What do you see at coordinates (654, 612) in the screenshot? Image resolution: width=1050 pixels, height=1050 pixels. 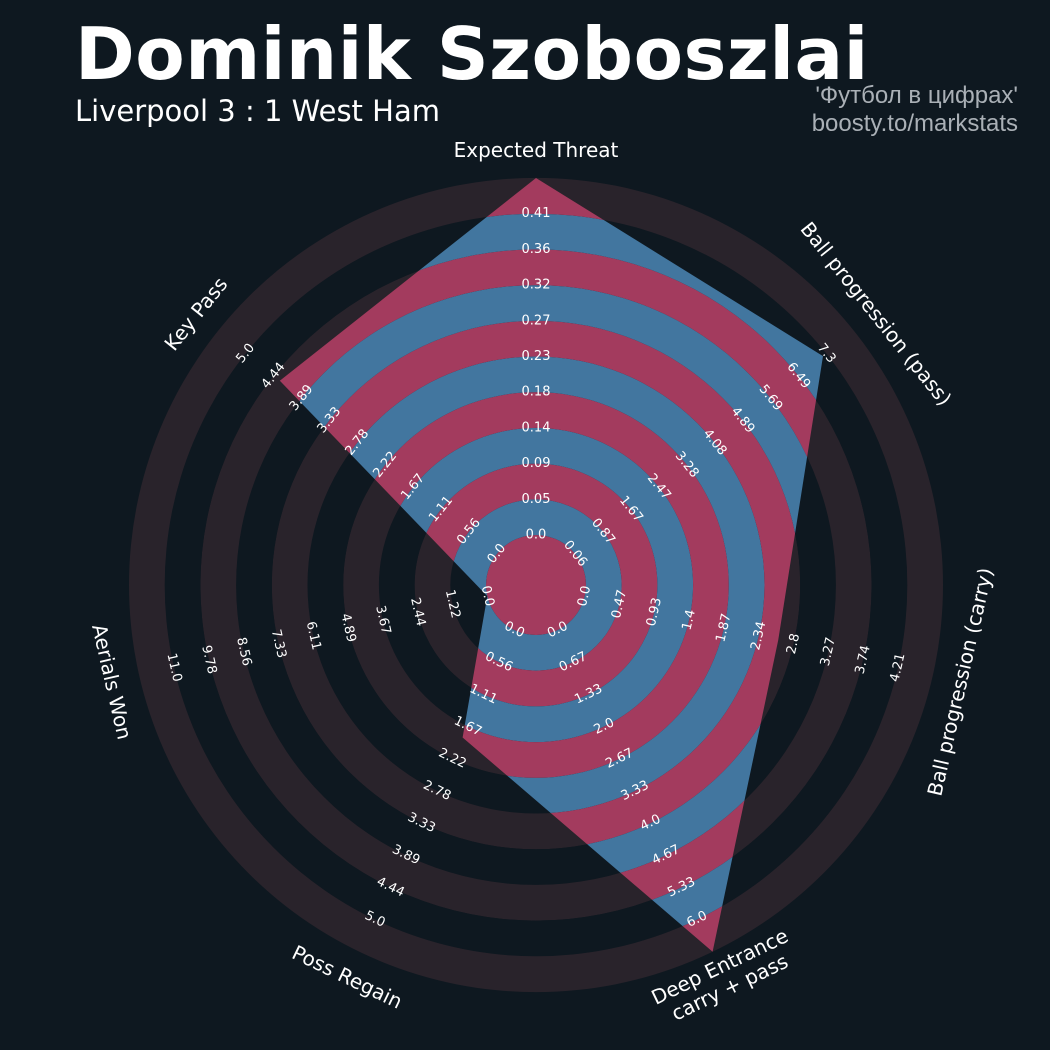 I see `tick-label: 0.93` at bounding box center [654, 612].